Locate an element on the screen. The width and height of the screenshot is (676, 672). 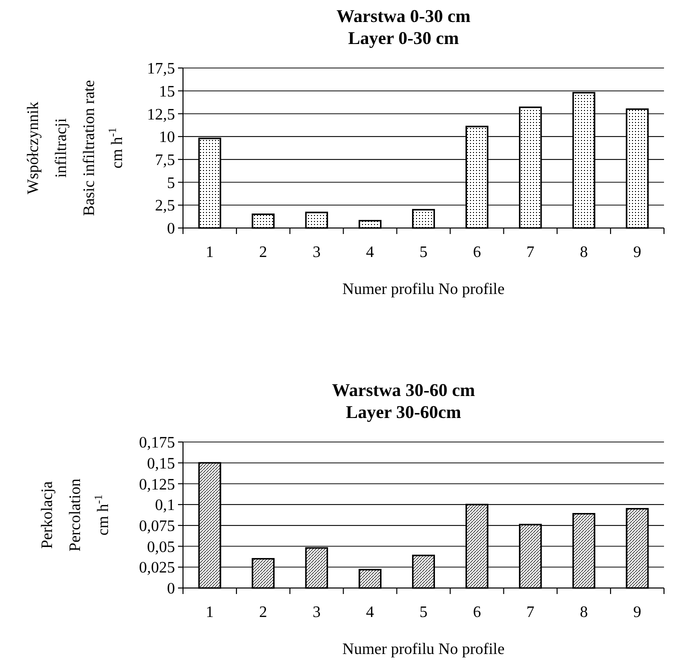
y-tick-label: 0,175 is located at coordinates (157, 443).